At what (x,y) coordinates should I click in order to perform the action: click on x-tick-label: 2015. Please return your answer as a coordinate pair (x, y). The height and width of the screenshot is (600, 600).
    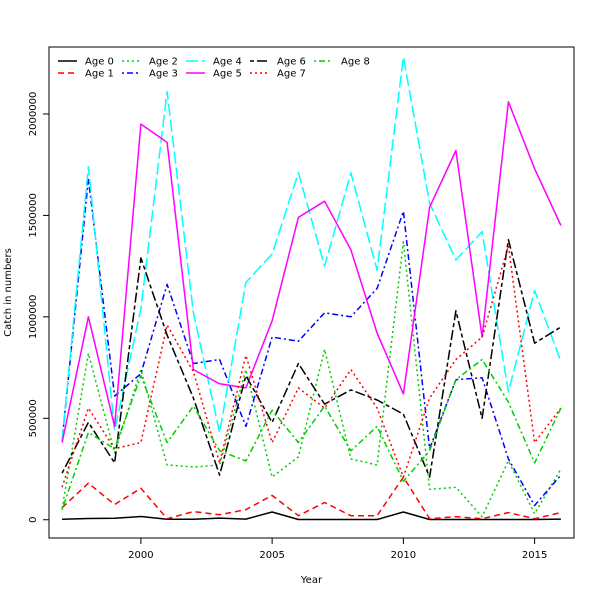
    Looking at the image, I should click on (534, 555).